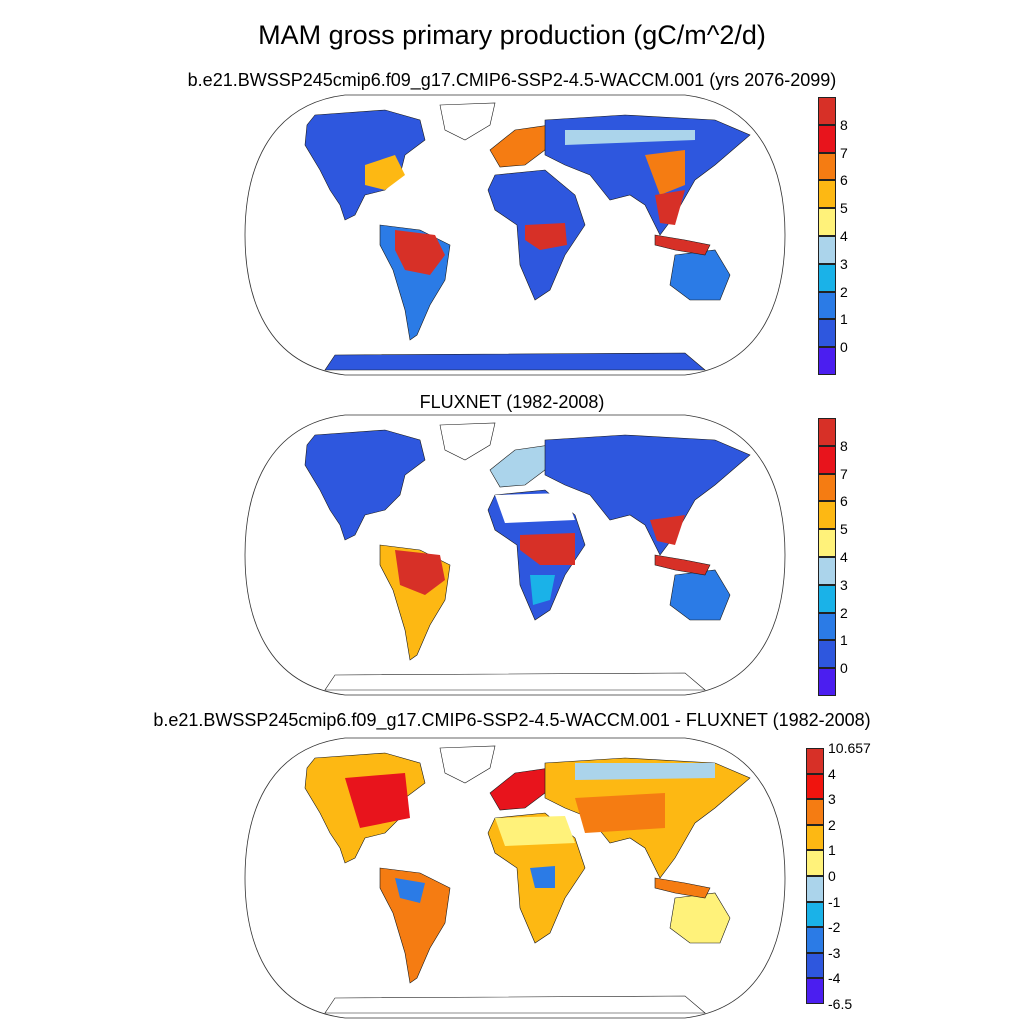  What do you see at coordinates (377, 800) in the screenshot?
I see `land-detail-us` at bounding box center [377, 800].